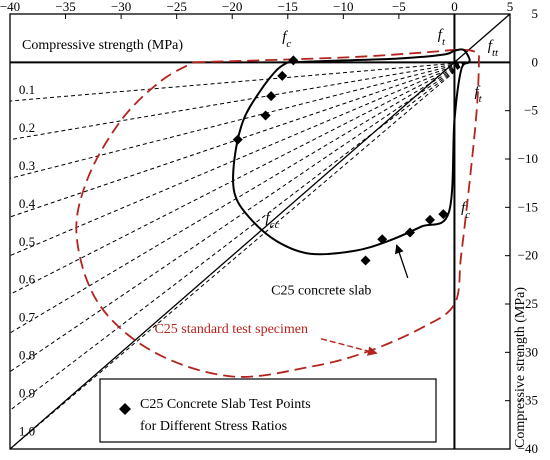  What do you see at coordinates (237, 81) in the screenshot?
I see `ratio-line-0.1` at bounding box center [237, 81].